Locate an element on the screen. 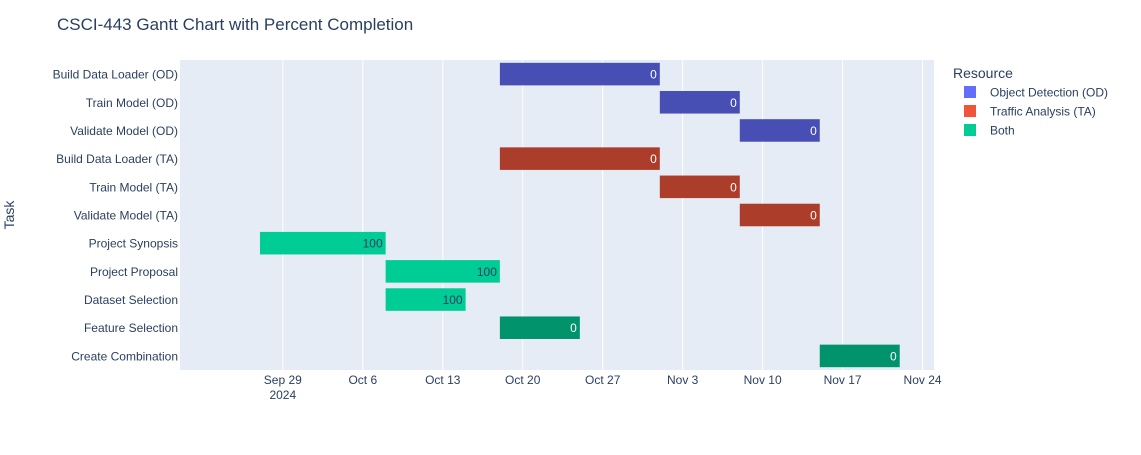 The height and width of the screenshot is (455, 1141). y-axis-title: Task is located at coordinates (9, 215).